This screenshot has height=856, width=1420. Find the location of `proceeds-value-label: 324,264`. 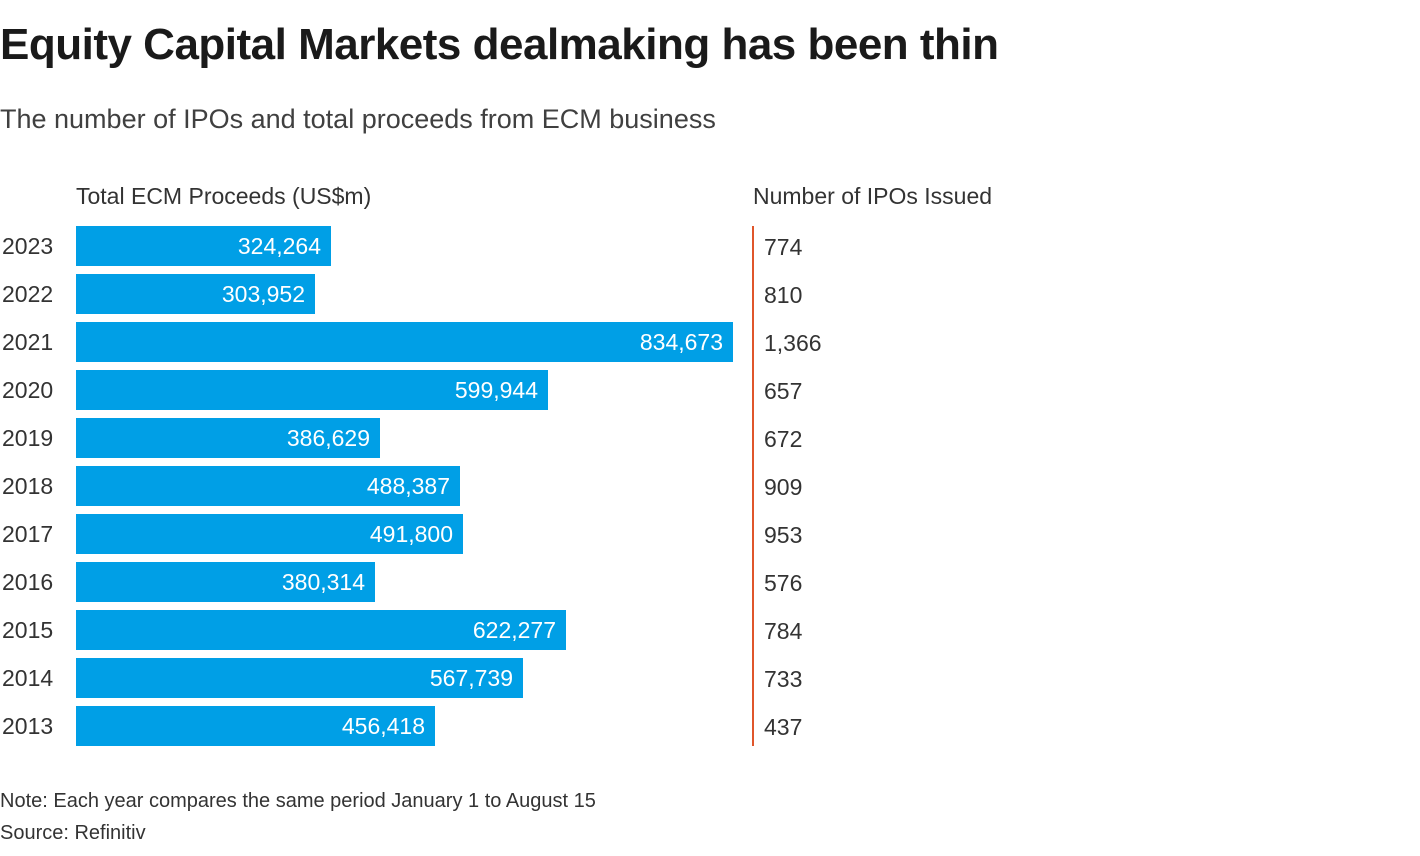

proceeds-value-label: 324,264 is located at coordinates (279, 246).